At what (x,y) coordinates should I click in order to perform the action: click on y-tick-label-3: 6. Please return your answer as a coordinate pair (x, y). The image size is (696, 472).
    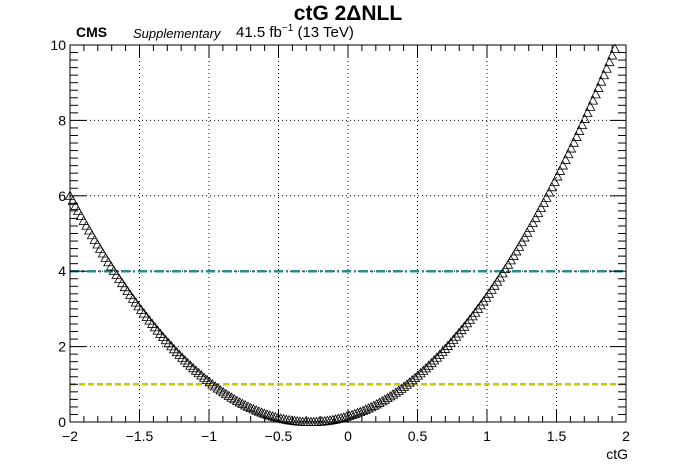
    Looking at the image, I should click on (62, 196).